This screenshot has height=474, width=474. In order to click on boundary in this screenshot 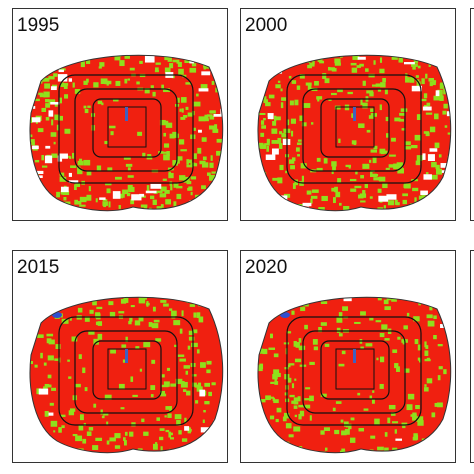, I will do `click(354, 133)`.